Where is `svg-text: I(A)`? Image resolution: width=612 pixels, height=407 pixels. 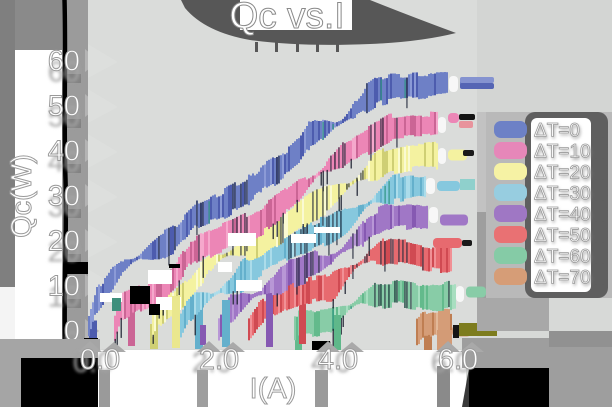 svg-text: I(A) is located at coordinates (273, 389).